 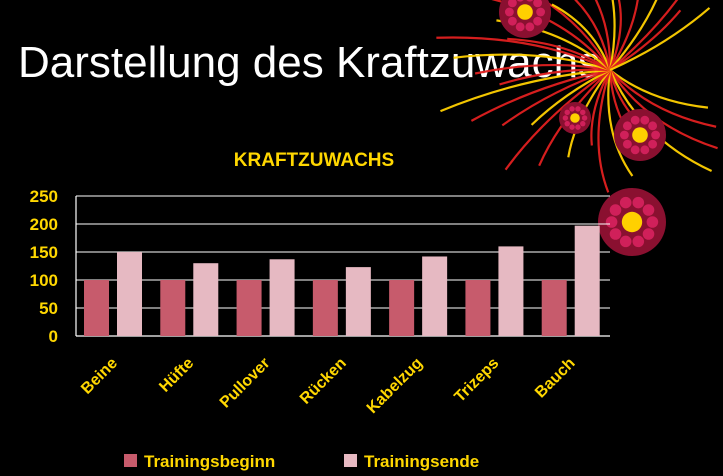 I want to click on y-tick-label: 200, so click(x=44, y=224).